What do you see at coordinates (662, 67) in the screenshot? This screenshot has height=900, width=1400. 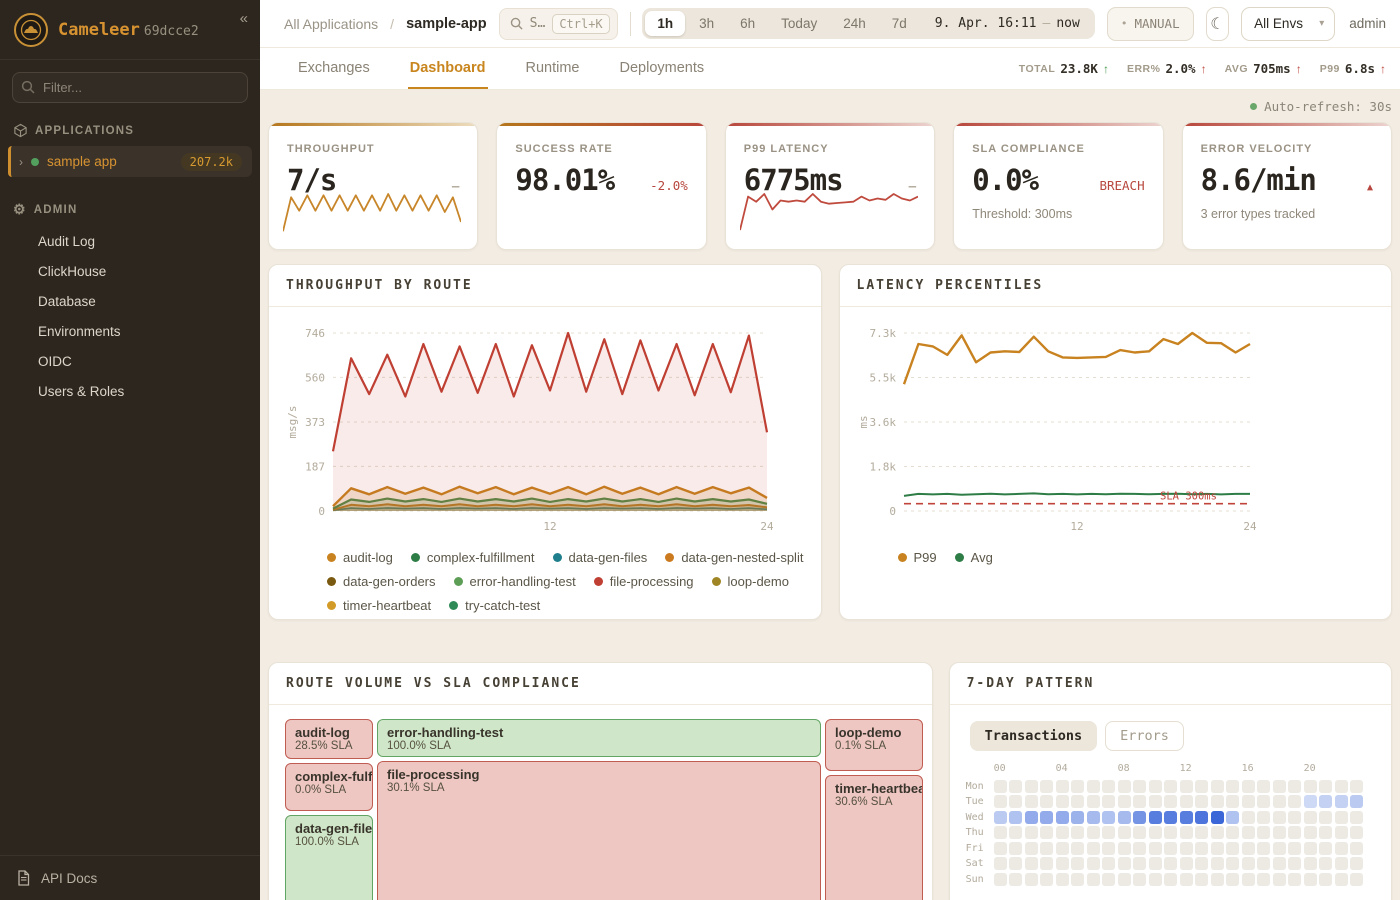 I see `tab-deployments: Deployments` at bounding box center [662, 67].